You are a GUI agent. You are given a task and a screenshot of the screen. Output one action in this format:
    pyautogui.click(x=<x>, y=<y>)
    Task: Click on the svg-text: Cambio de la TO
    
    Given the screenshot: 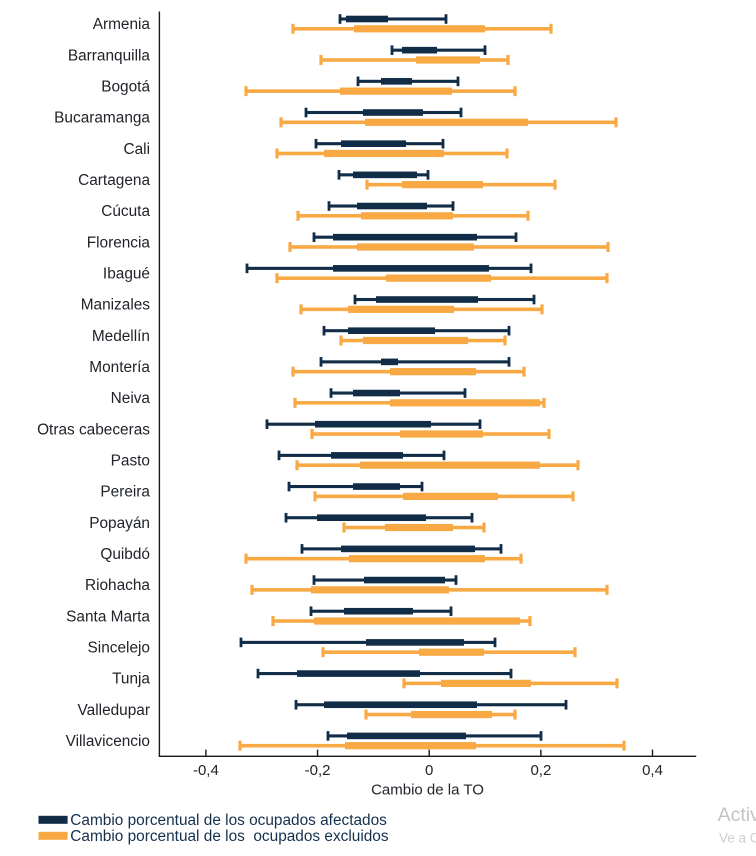 What is the action you would take?
    pyautogui.click(x=427, y=790)
    